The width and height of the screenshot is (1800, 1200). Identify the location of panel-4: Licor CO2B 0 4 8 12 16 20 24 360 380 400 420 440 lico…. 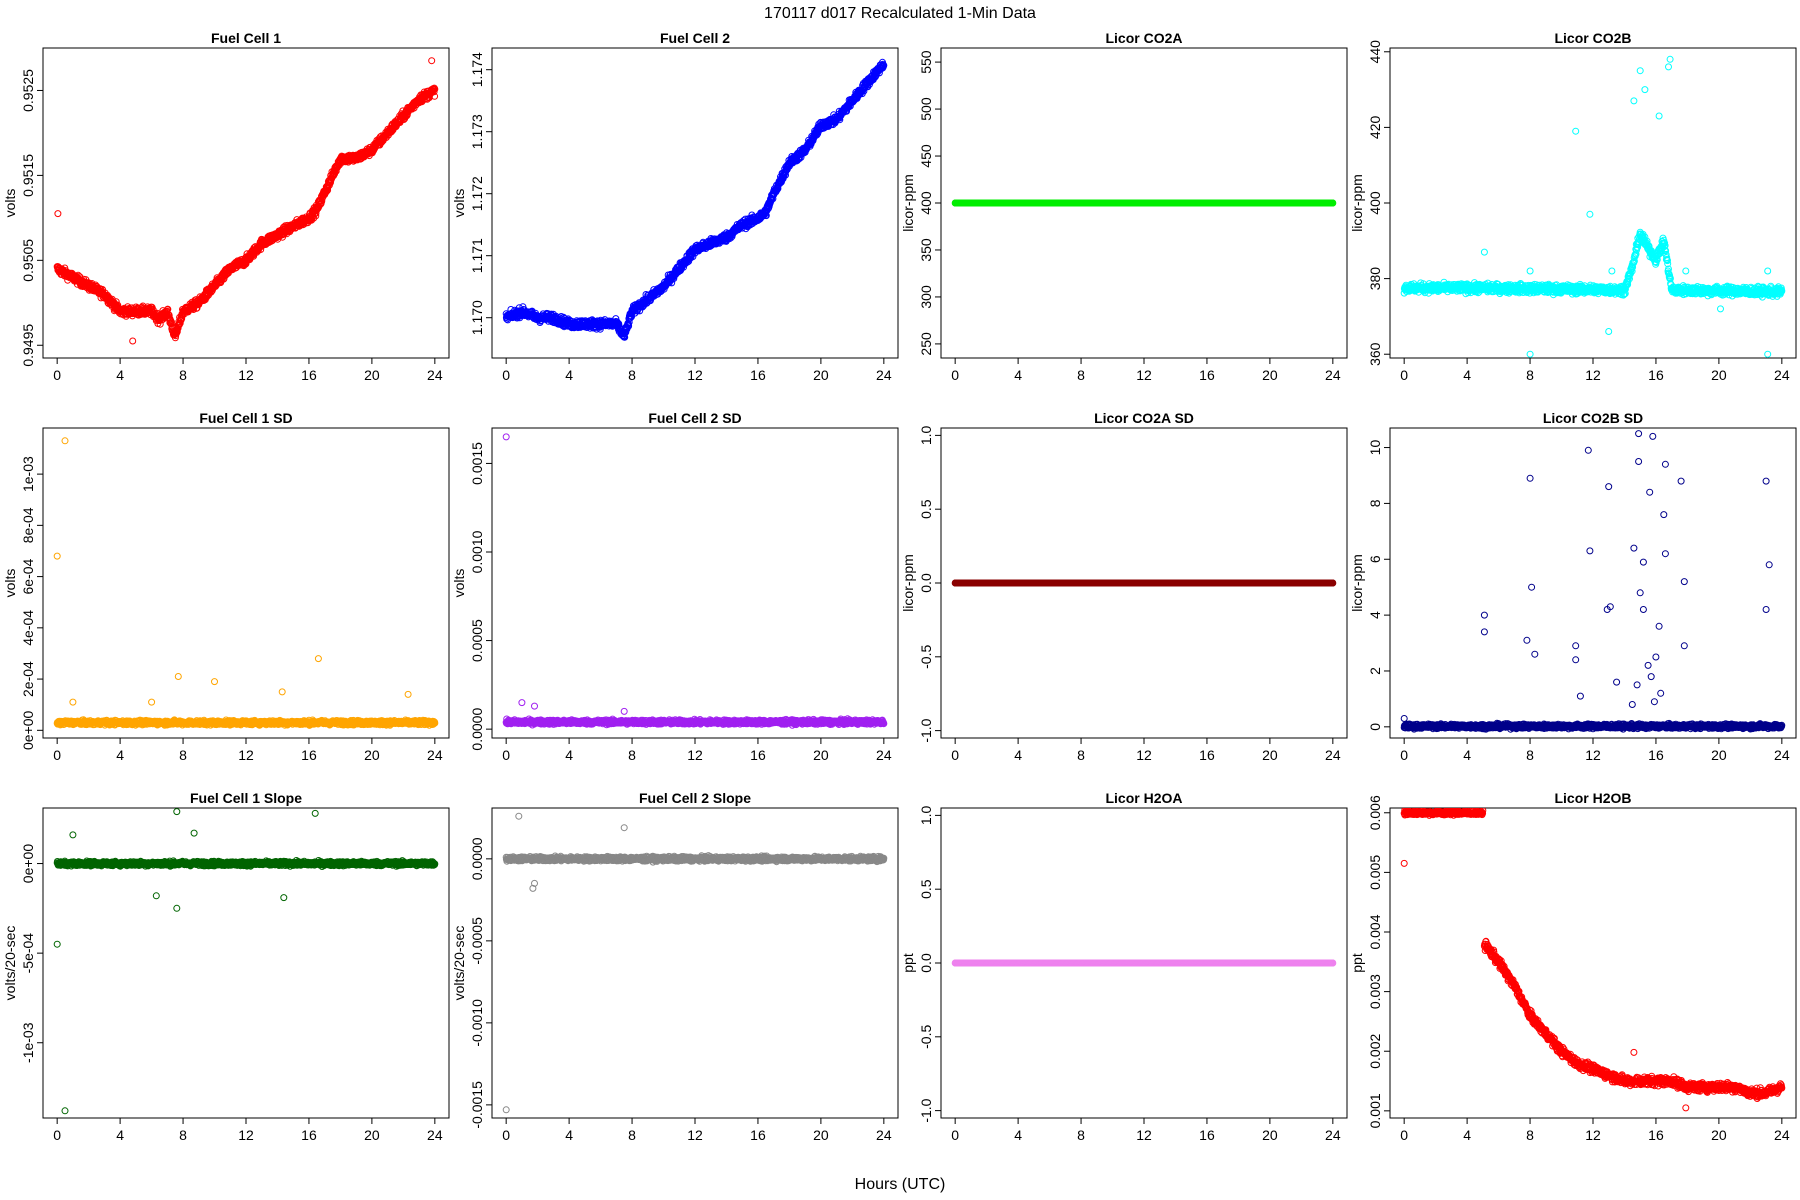
(1573, 206).